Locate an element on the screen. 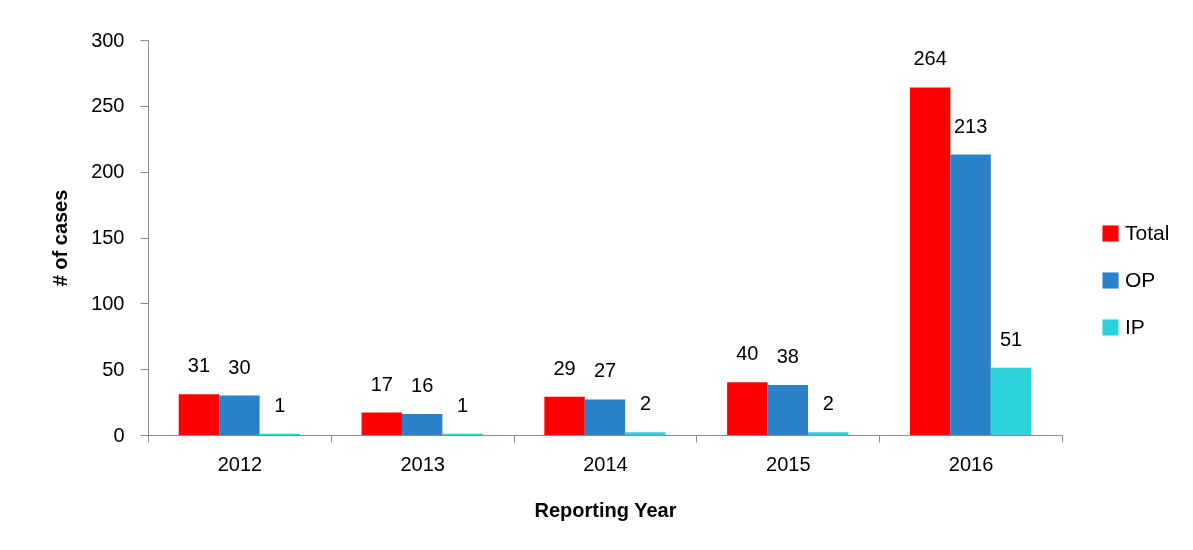  y-tick-label: 100 is located at coordinates (108, 302).